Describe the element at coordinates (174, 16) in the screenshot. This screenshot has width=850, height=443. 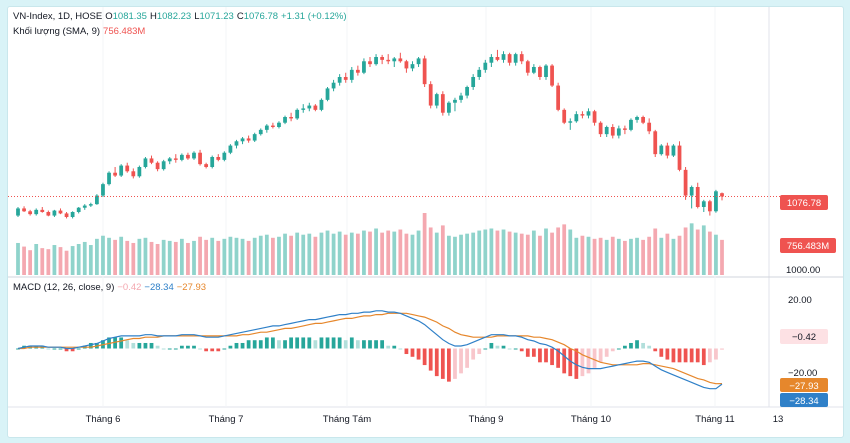
I see `high-value: 1082.23` at that location.